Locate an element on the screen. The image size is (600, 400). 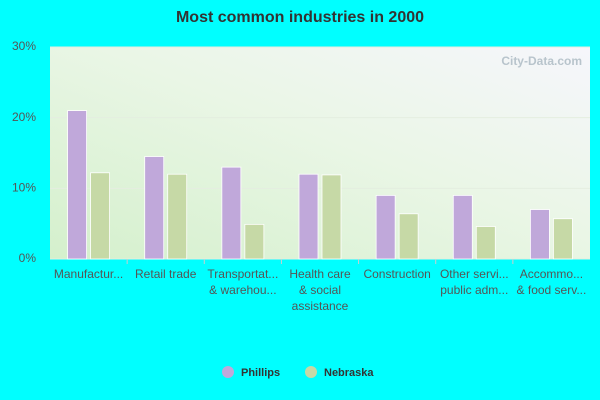
x-tick-label-line: Health care is located at coordinates (320, 274).